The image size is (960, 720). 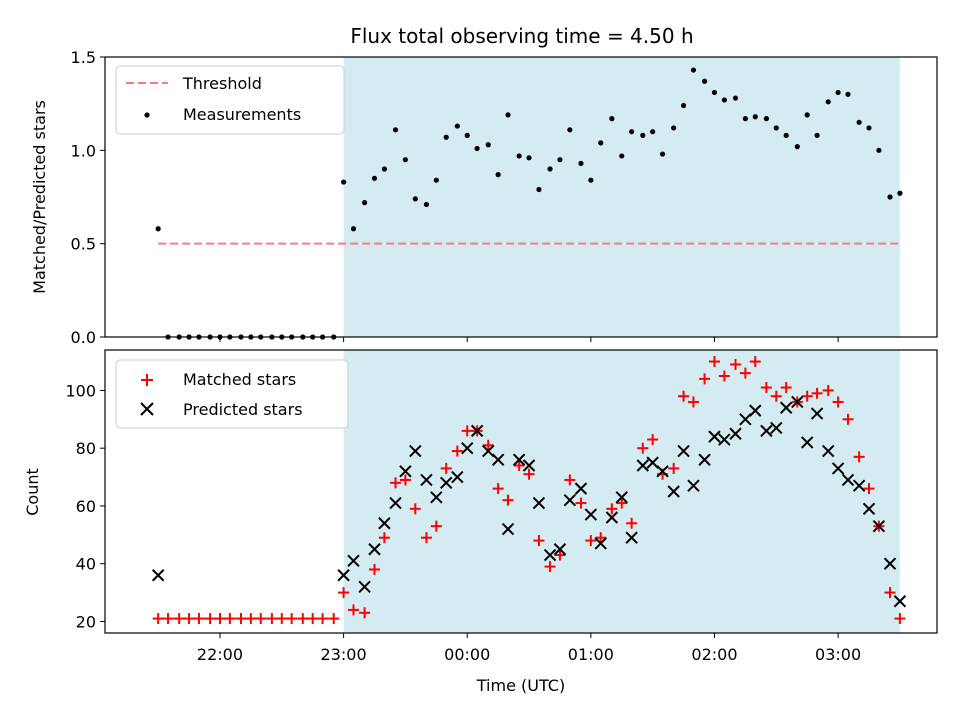 I want to click on legend-threshold-label: Threshold, so click(x=222, y=83).